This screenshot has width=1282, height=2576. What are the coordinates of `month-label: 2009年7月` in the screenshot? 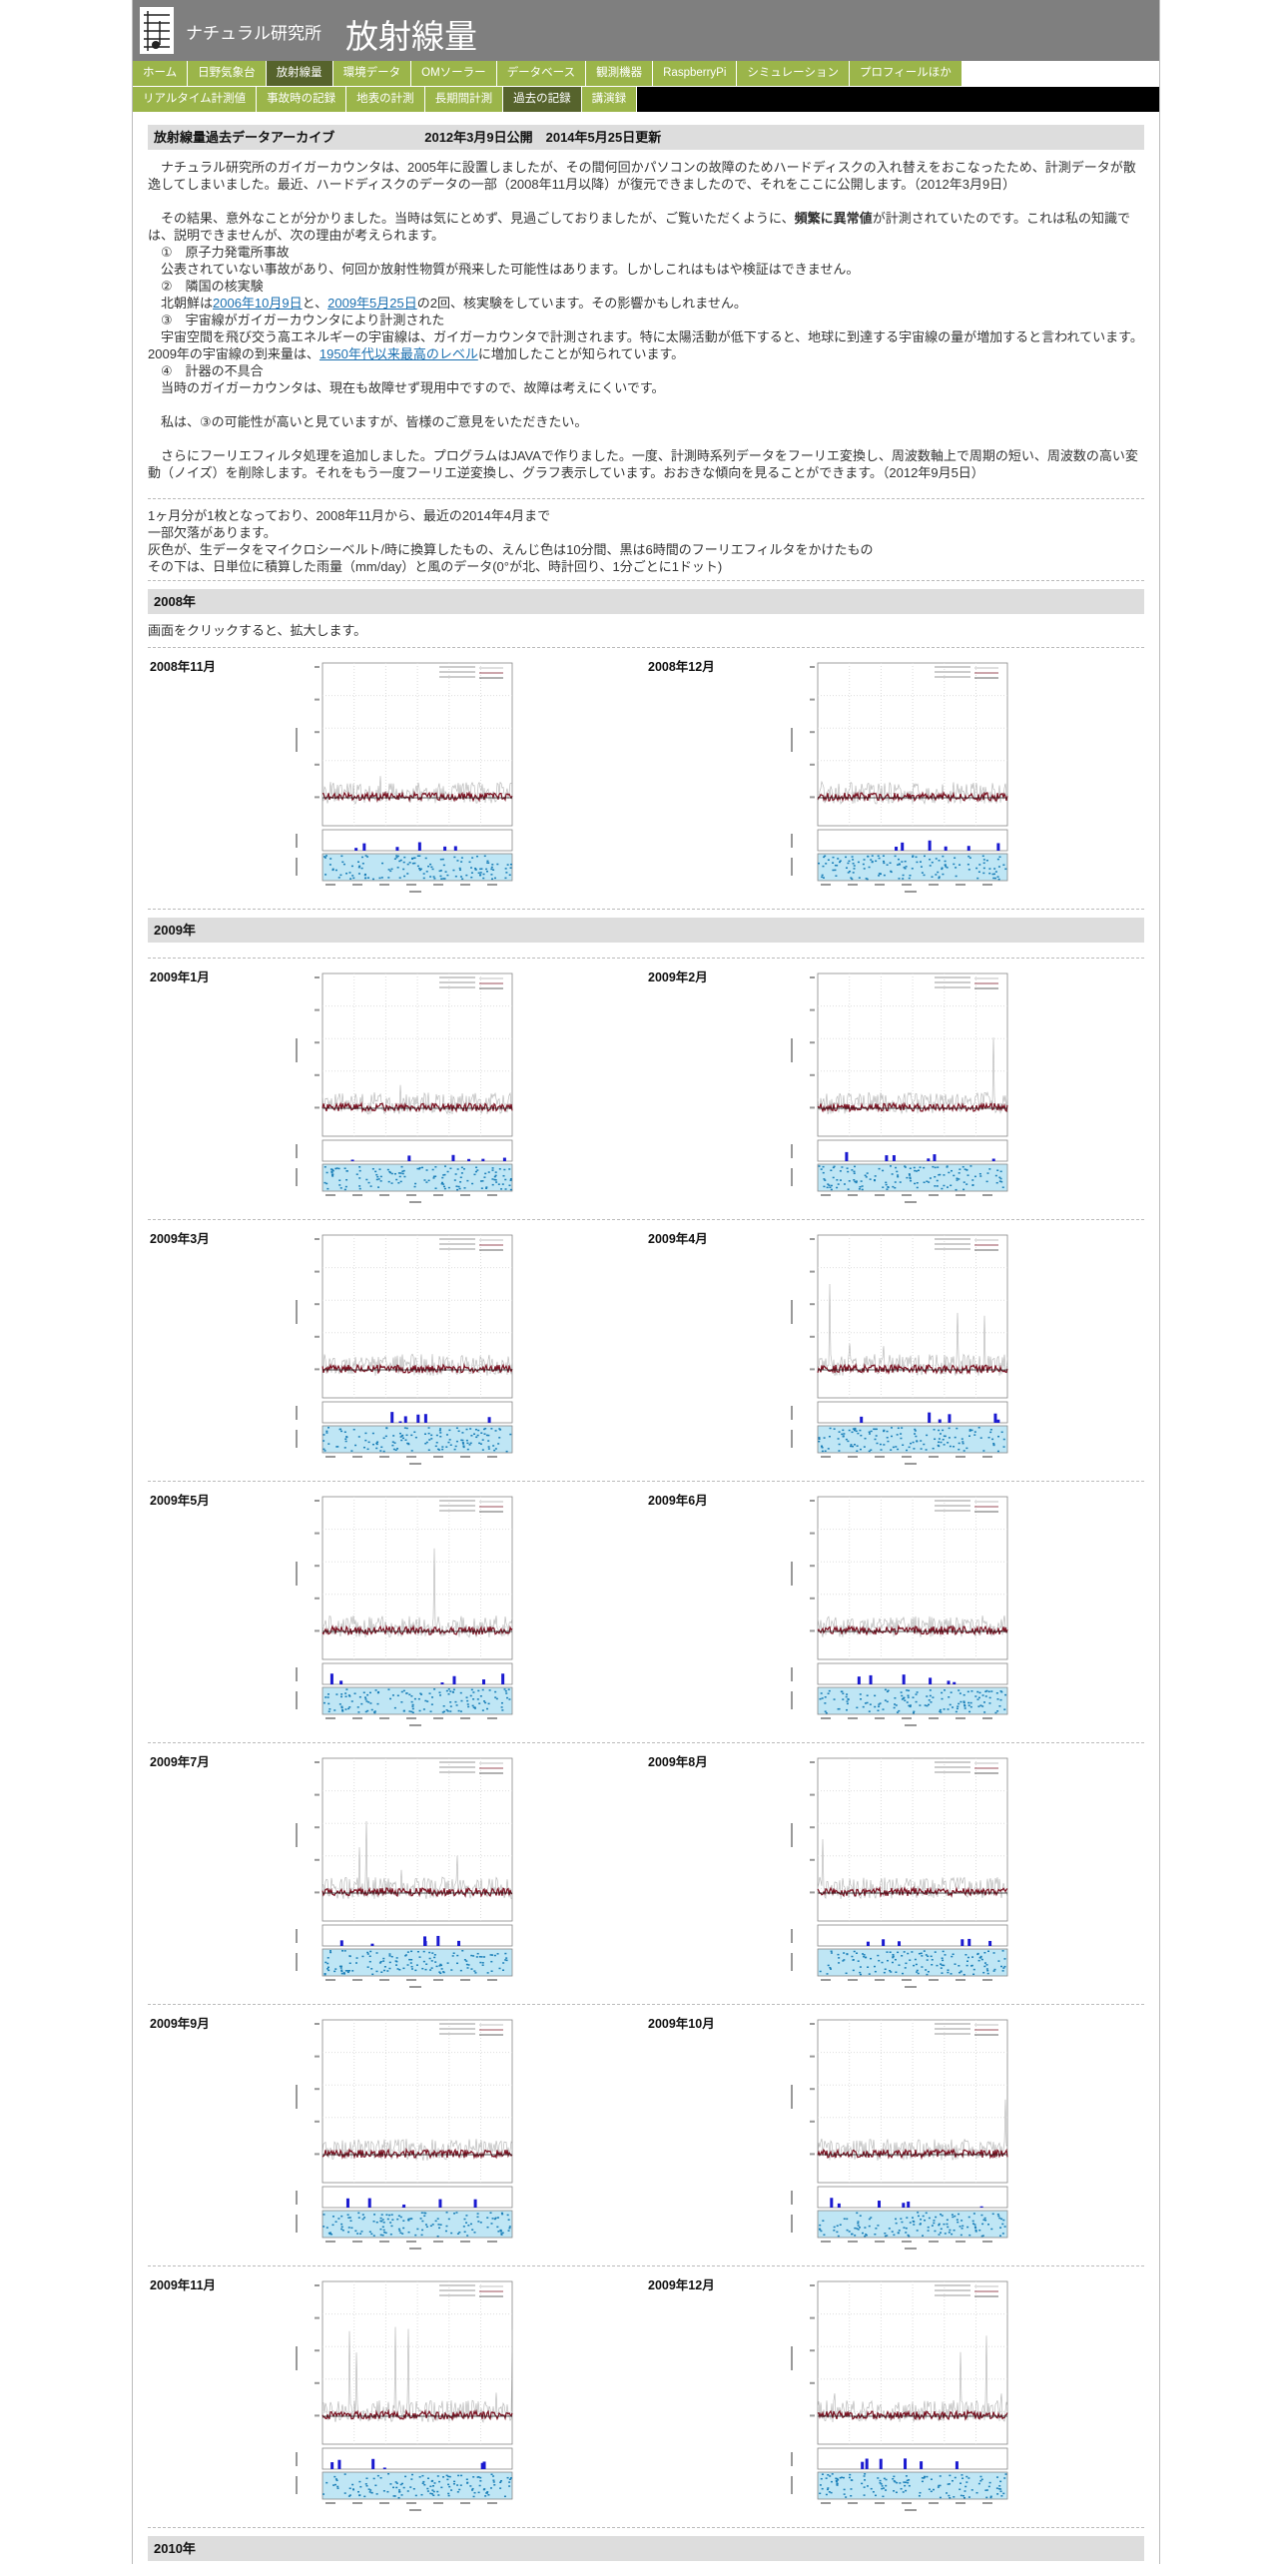 It's located at (180, 1762).